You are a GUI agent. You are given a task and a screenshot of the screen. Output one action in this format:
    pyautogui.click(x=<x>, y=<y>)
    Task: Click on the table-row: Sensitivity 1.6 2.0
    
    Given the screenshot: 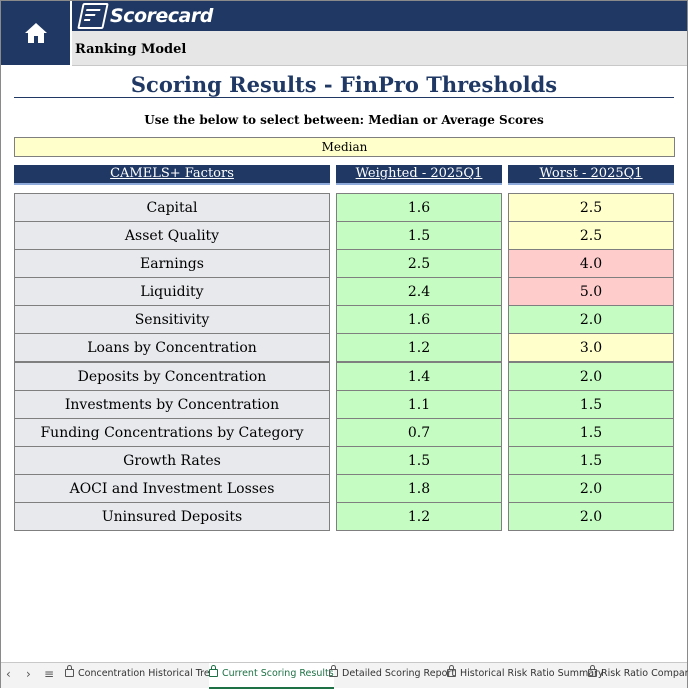 What is the action you would take?
    pyautogui.click(x=344, y=320)
    